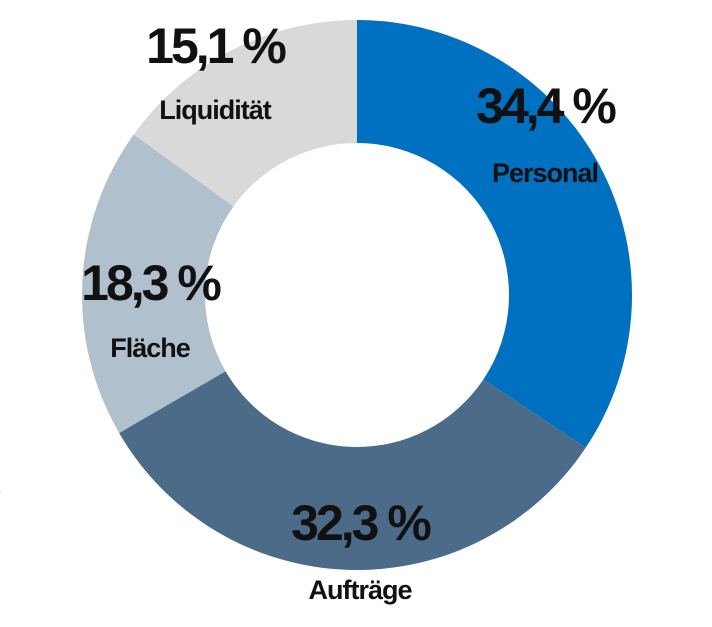 This screenshot has height=627, width=712. Describe the element at coordinates (151, 283) in the screenshot. I see `value-label: 18,3 %` at that location.